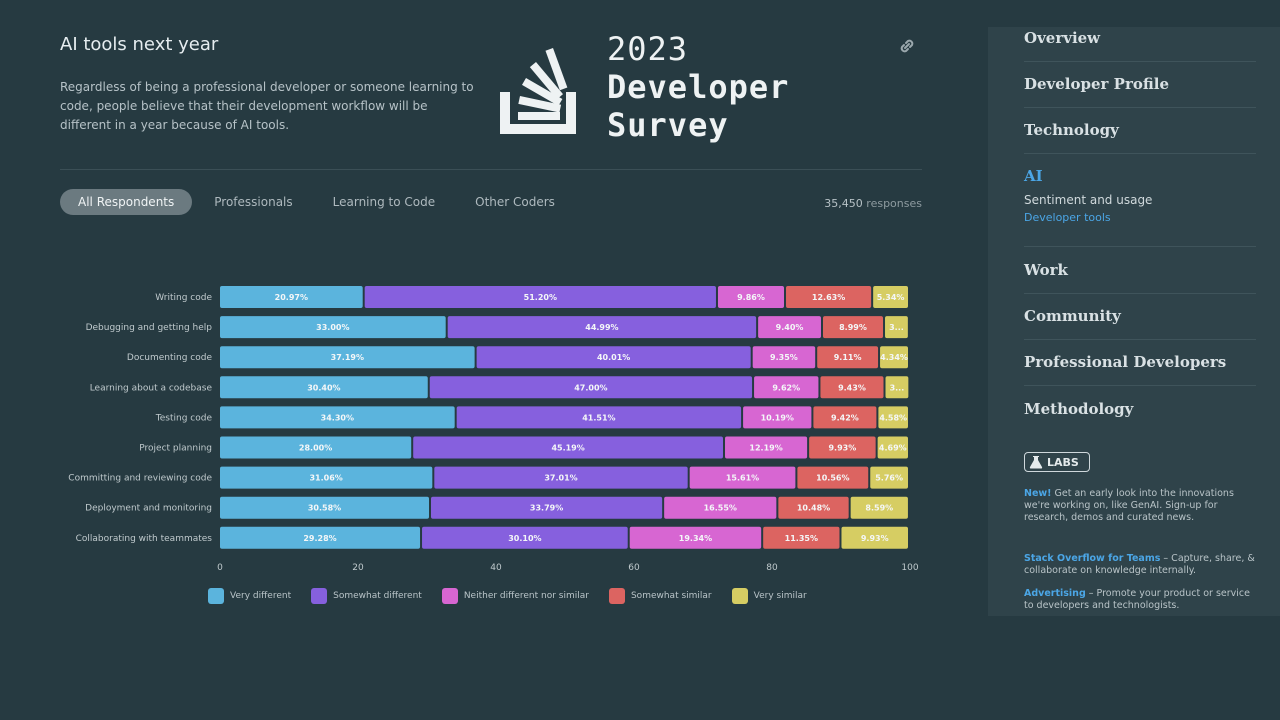 This screenshot has width=1280, height=720. I want to click on row-label: Documenting code, so click(170, 358).